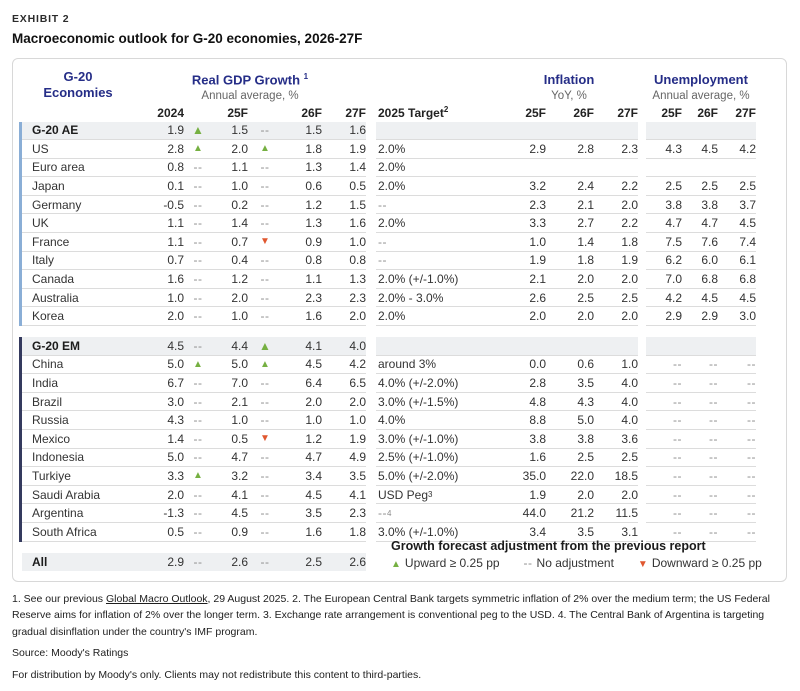 Image resolution: width=800 pixels, height=691 pixels. Describe the element at coordinates (523, 168) in the screenshot. I see `cell-i25` at that location.